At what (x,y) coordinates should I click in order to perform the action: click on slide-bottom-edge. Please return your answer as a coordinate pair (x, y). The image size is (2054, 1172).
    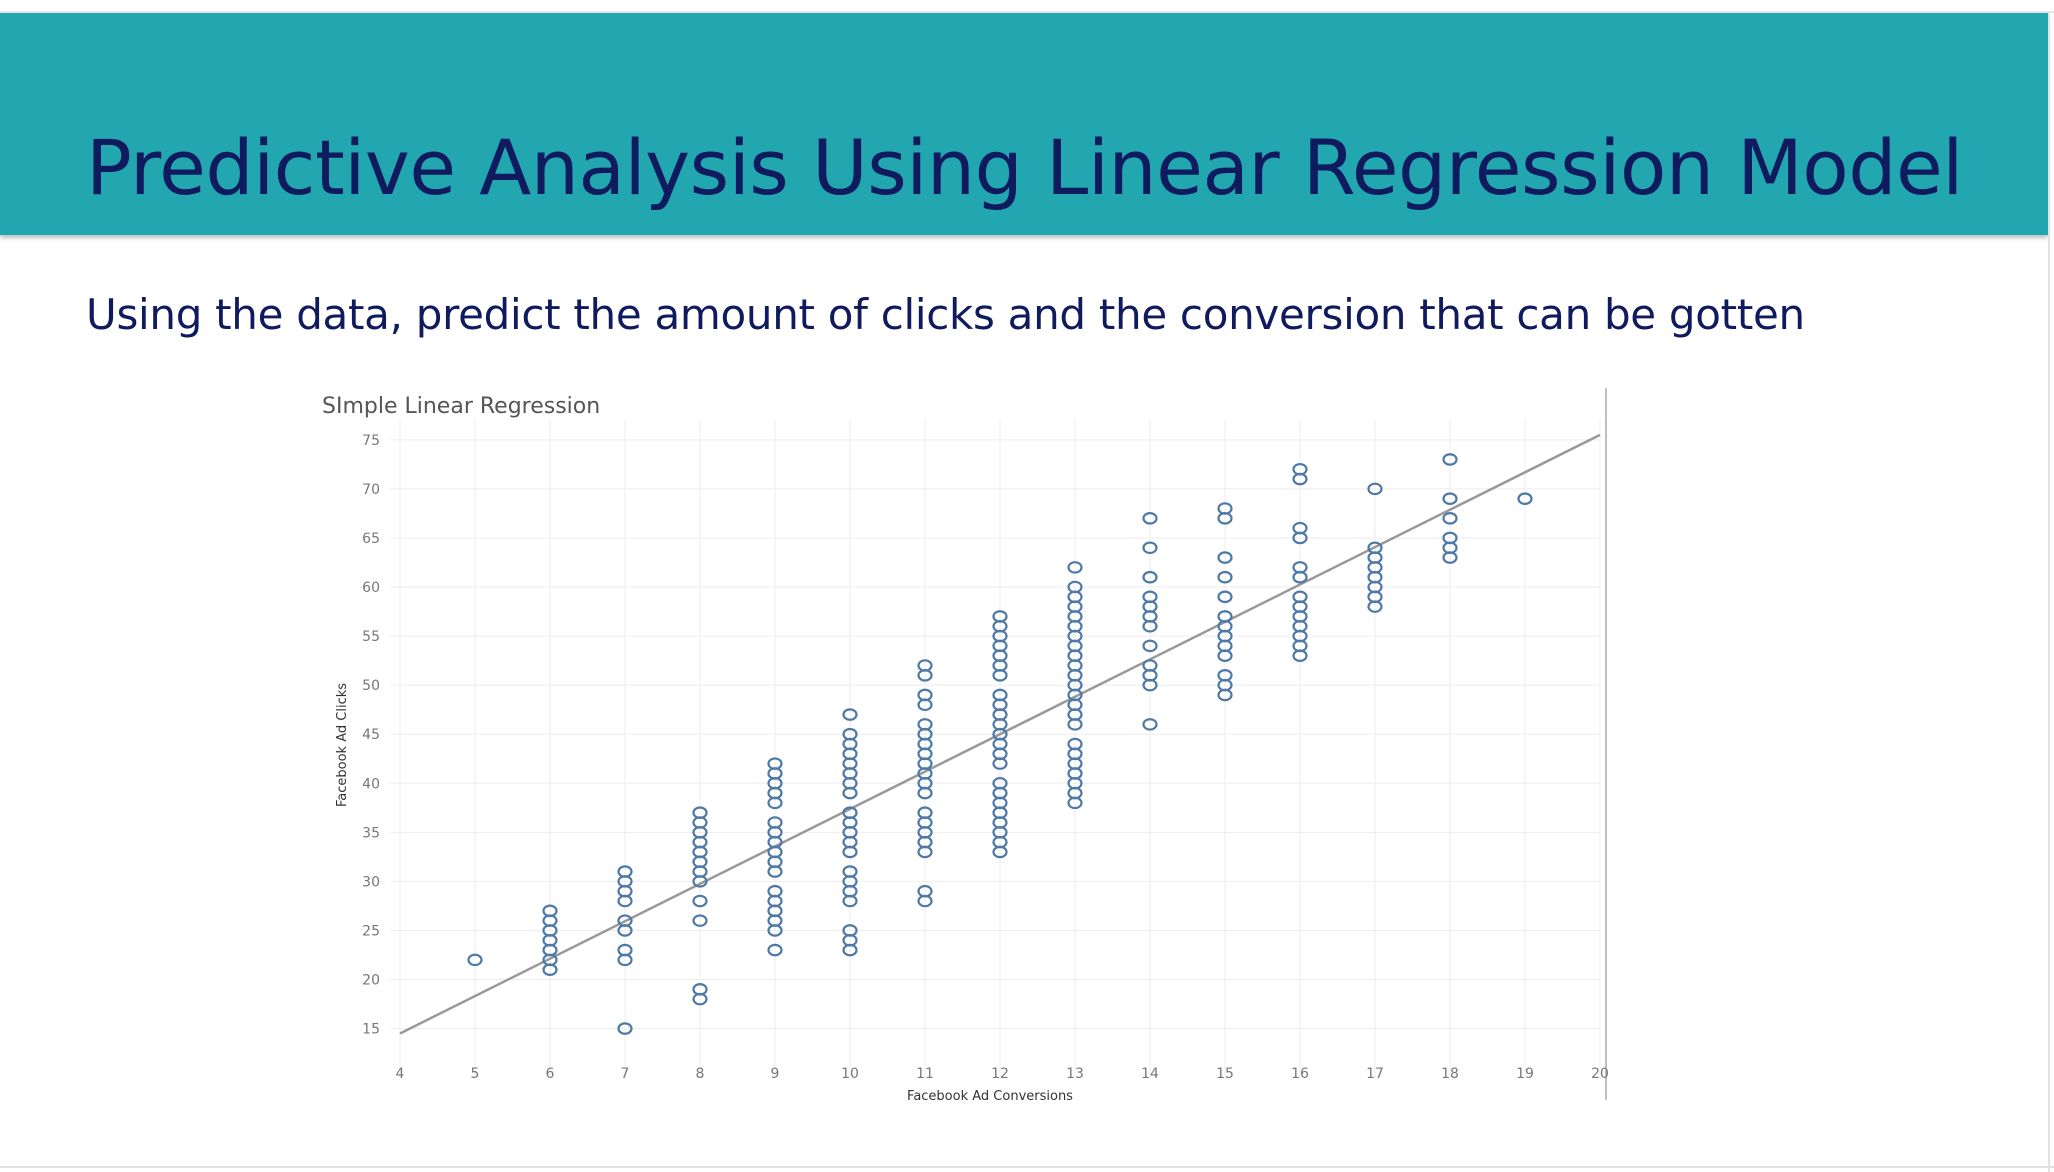
    Looking at the image, I should click on (1027, 1167).